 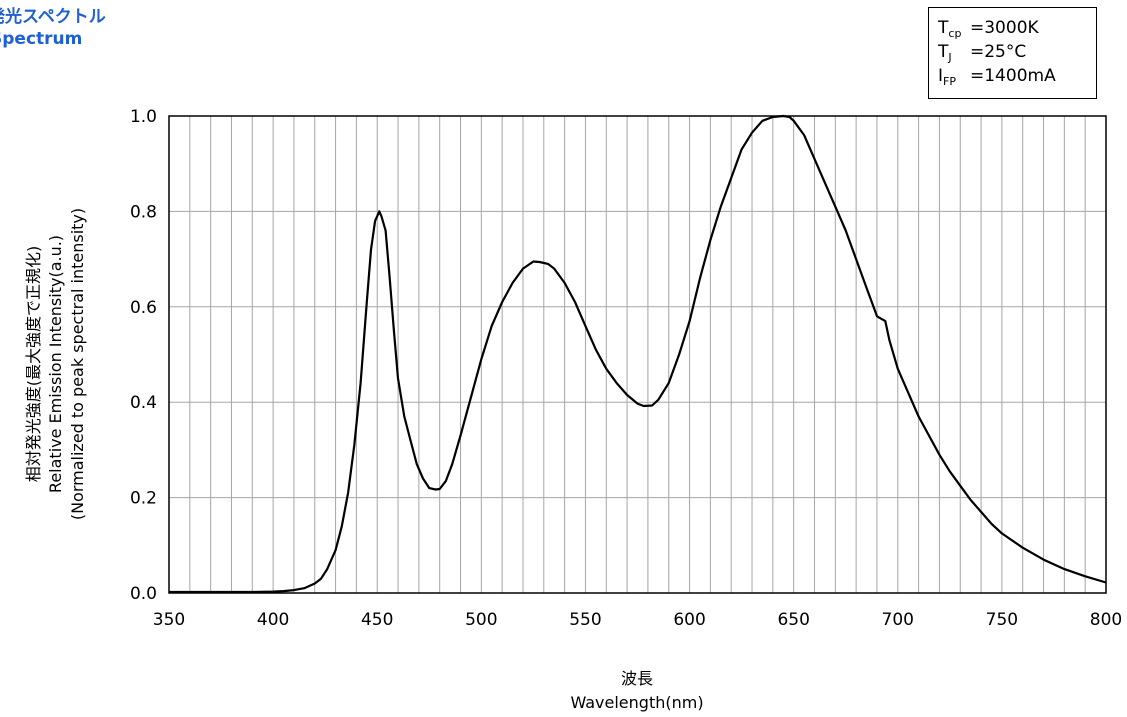 What do you see at coordinates (143, 308) in the screenshot?
I see `y-tick-label: 0.6` at bounding box center [143, 308].